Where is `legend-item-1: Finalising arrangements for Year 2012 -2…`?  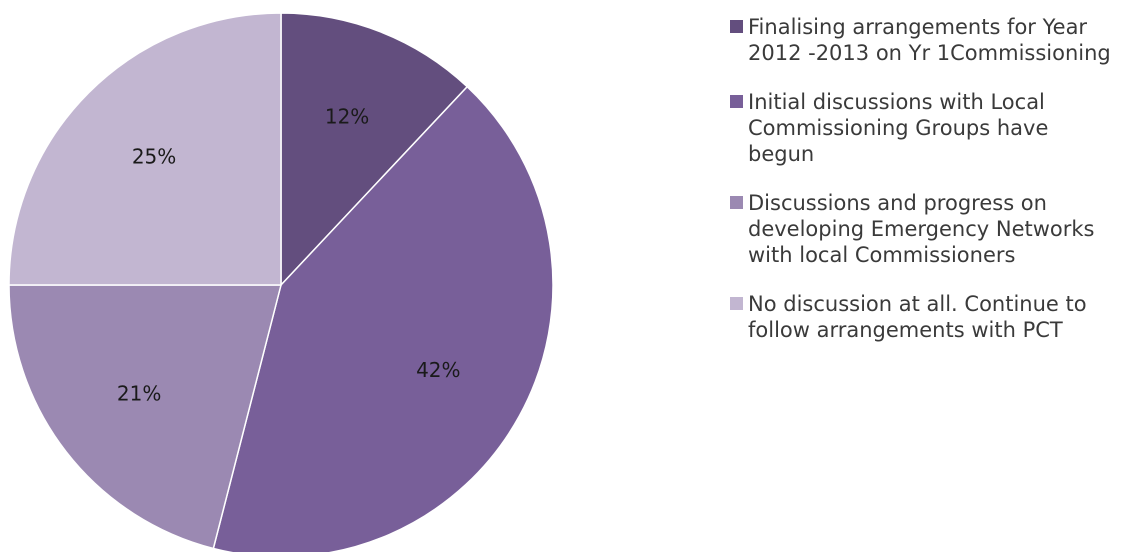
legend-item-1: Finalising arrangements for Year 2012 -2… is located at coordinates (925, 40).